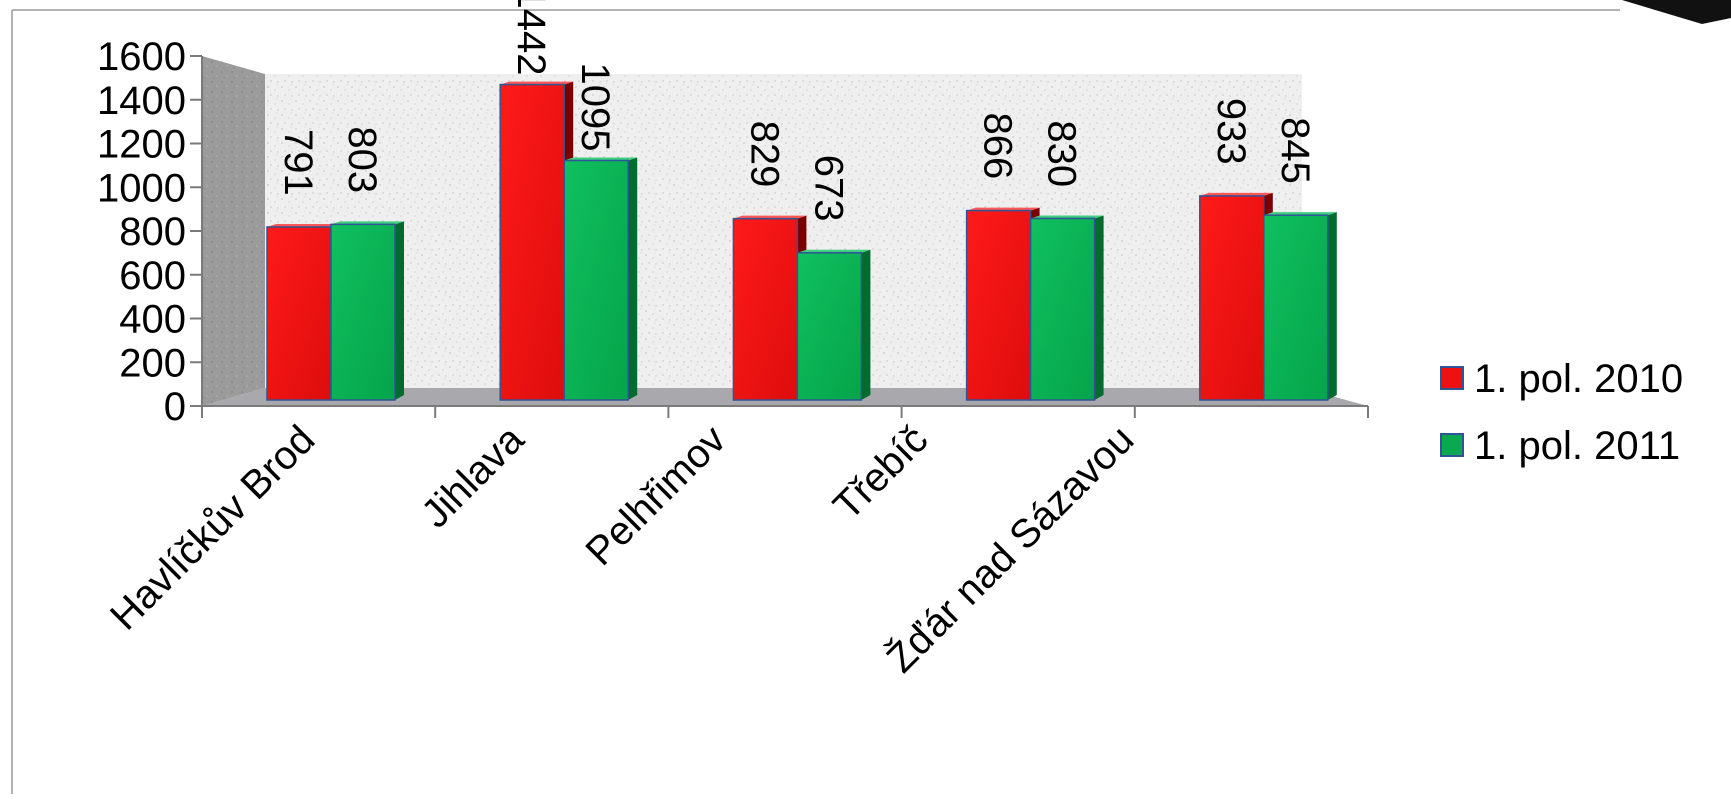  I want to click on x-category-label: Pelhřimov, so click(655, 495).